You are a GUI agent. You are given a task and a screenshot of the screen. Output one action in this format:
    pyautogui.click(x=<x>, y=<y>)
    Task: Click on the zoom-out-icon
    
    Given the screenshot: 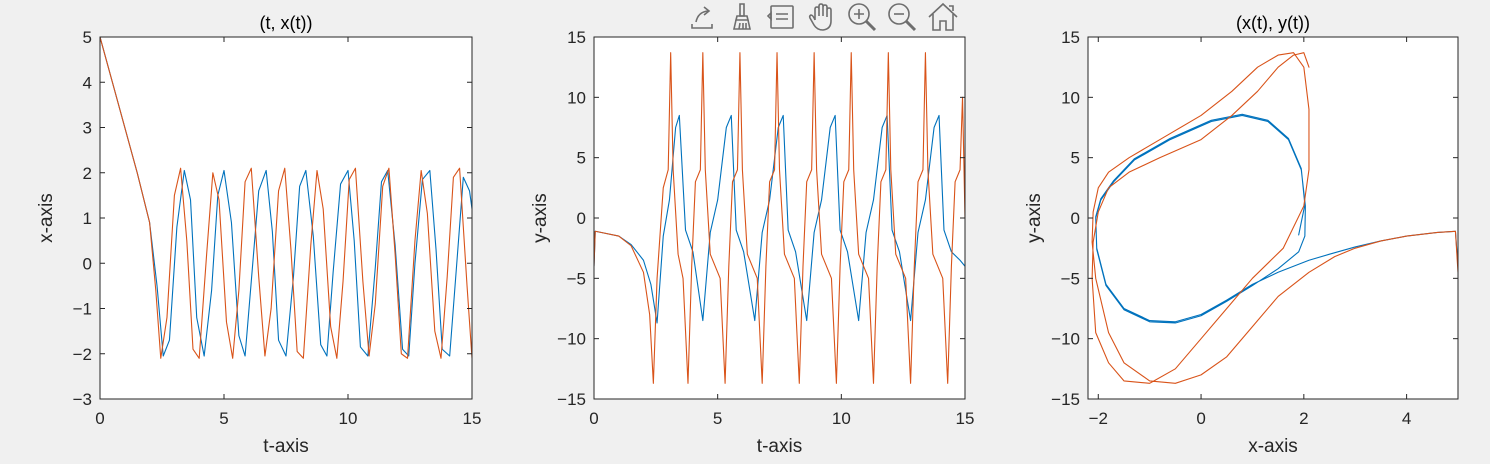 What is the action you would take?
    pyautogui.click(x=902, y=17)
    